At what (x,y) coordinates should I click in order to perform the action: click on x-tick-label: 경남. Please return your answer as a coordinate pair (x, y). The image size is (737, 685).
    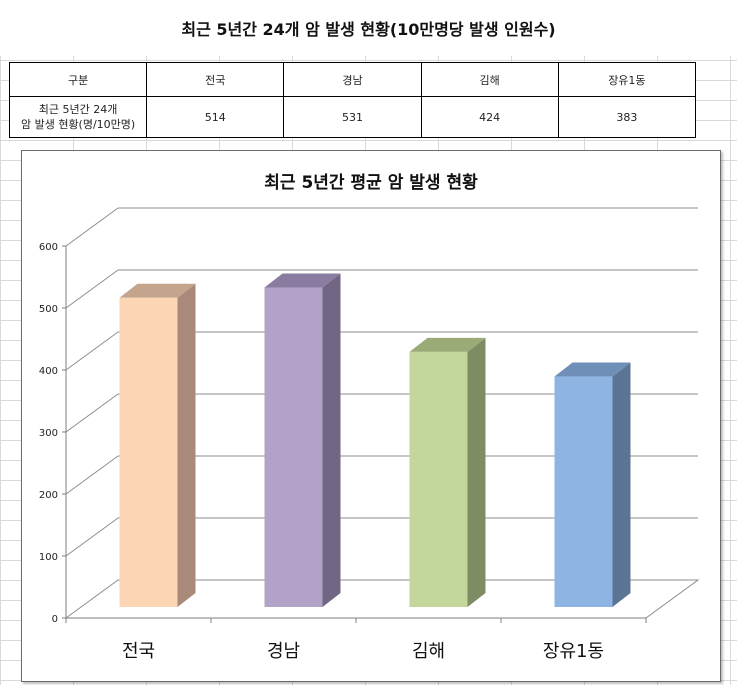
    Looking at the image, I should click on (283, 651).